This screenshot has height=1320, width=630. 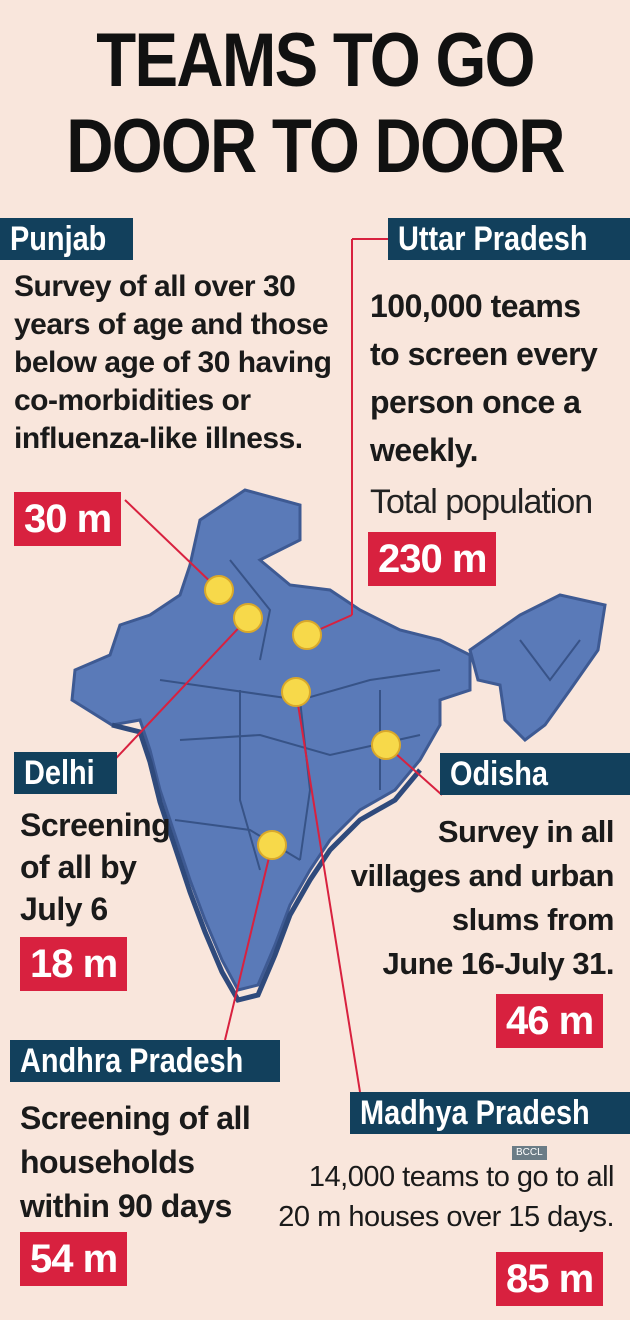 I want to click on desc-punjab-line: Survey of all over 30, so click(x=155, y=286).